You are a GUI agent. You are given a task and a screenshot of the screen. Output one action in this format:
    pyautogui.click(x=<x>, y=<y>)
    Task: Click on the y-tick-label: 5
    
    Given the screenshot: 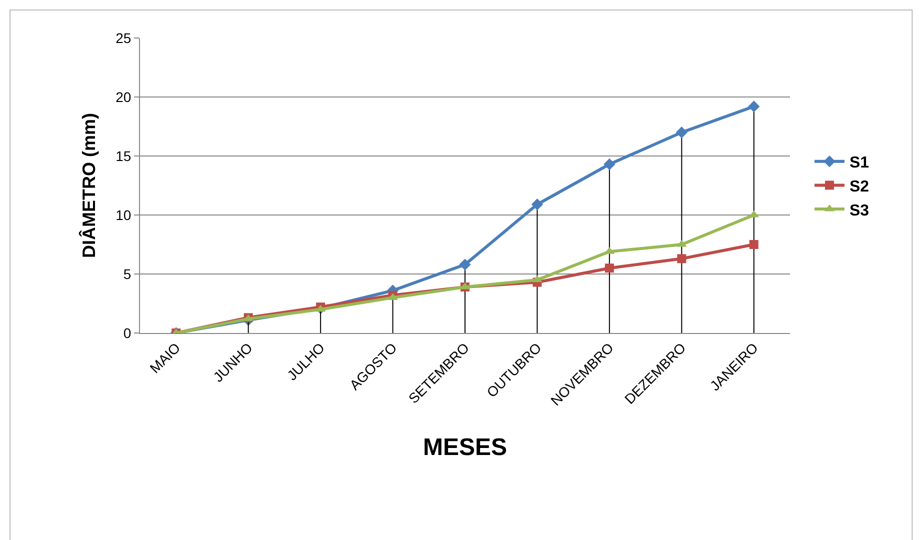 What is the action you would take?
    pyautogui.click(x=127, y=274)
    